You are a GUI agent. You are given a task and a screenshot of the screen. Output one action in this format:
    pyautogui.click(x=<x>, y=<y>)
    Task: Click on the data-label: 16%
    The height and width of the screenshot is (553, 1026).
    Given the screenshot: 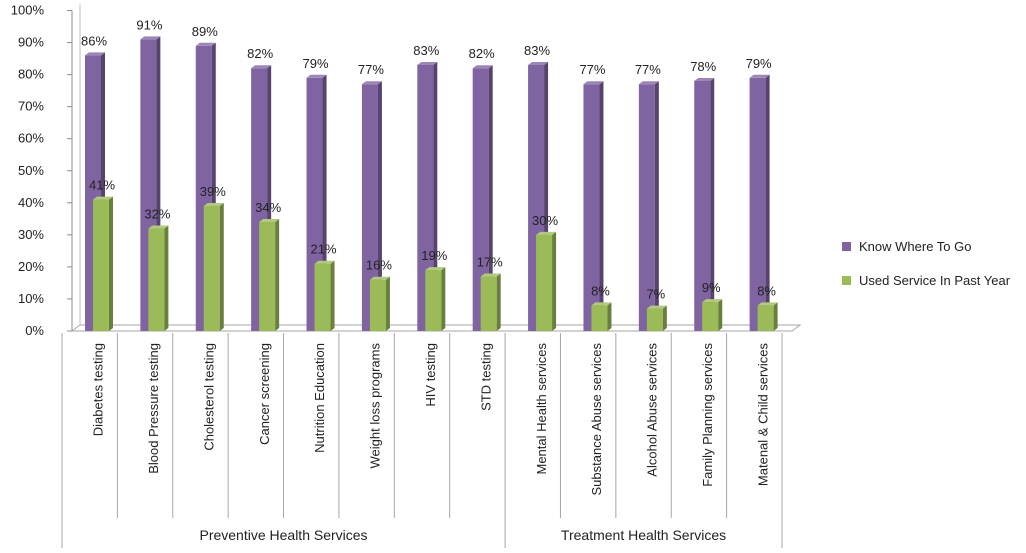 What is the action you would take?
    pyautogui.click(x=379, y=265)
    